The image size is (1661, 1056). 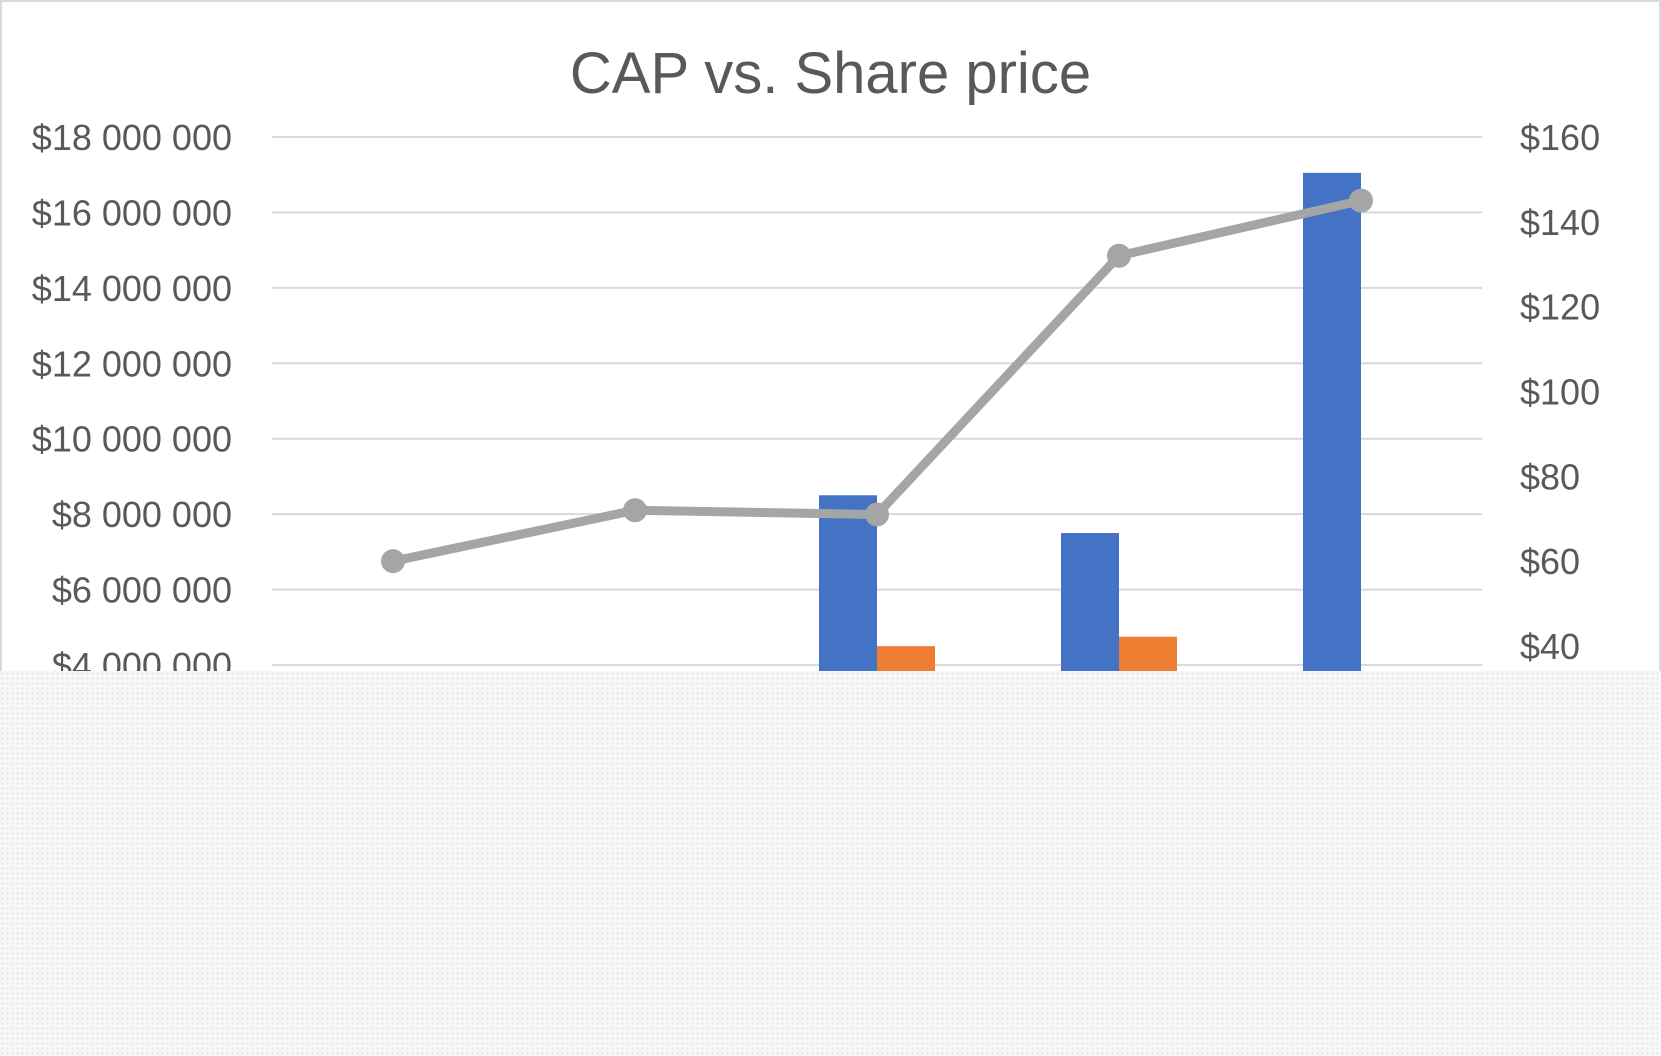 What do you see at coordinates (1550, 476) in the screenshot?
I see `right-axis-tick-label: $80` at bounding box center [1550, 476].